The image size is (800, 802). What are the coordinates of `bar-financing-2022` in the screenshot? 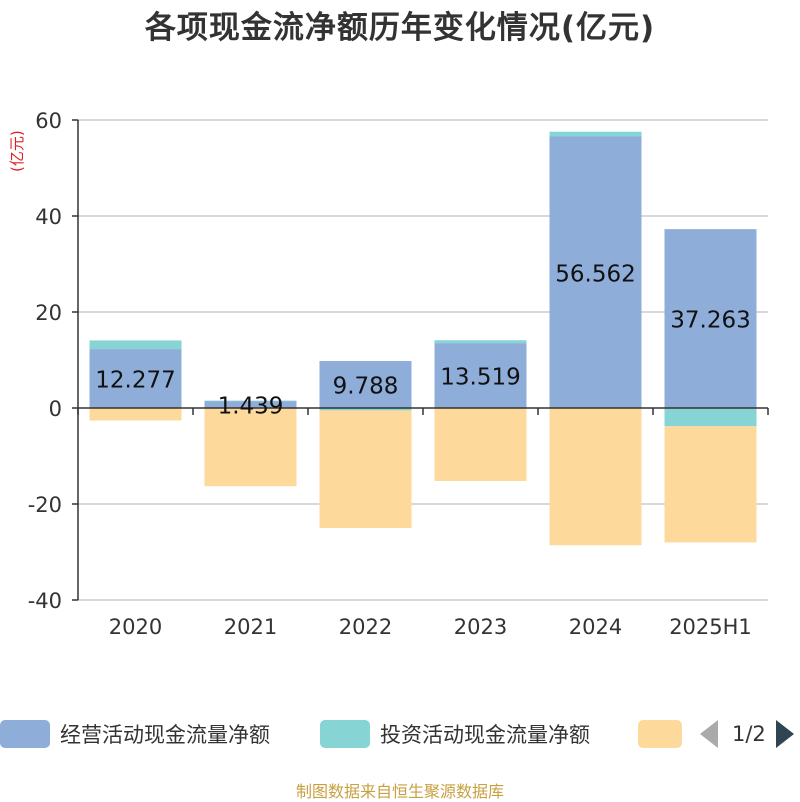 It's located at (365, 469).